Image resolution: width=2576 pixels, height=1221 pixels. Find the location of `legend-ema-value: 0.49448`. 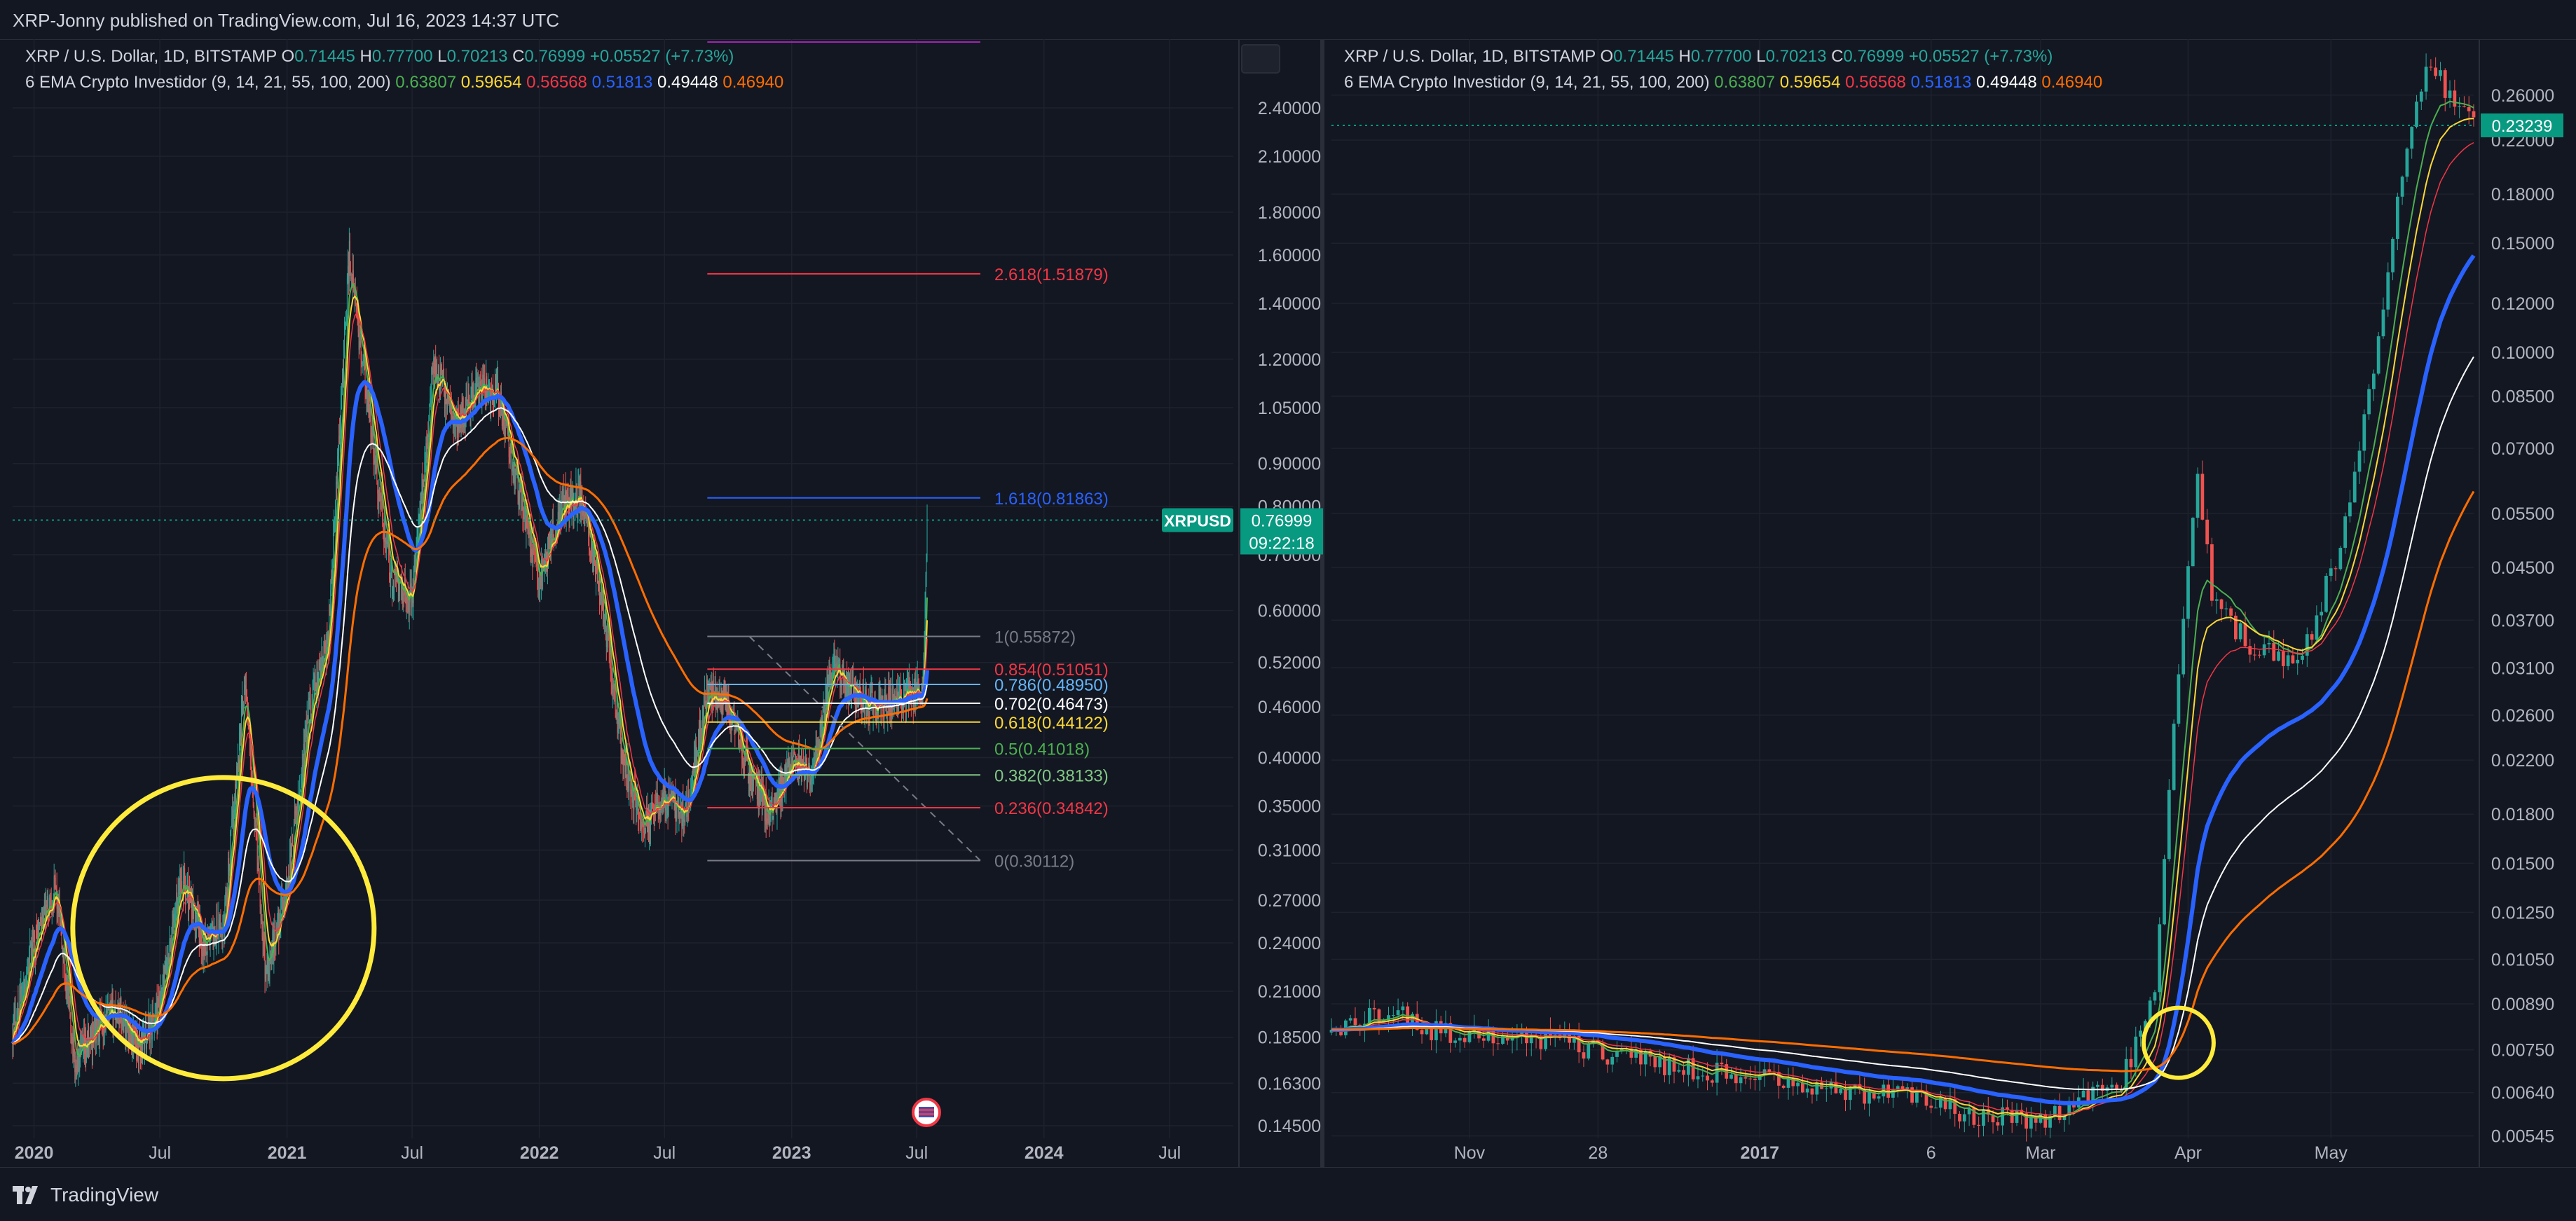

legend-ema-value: 0.49448 is located at coordinates (2009, 82).